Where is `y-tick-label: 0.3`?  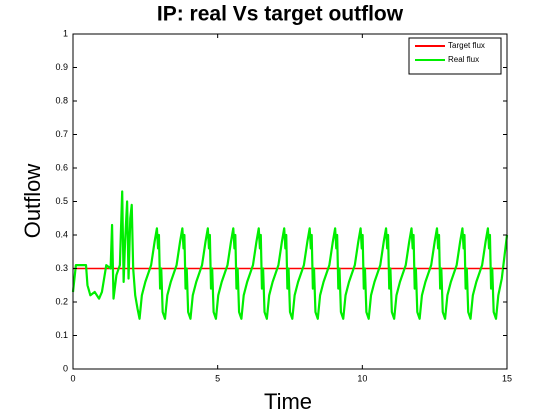
y-tick-label: 0.3 is located at coordinates (61, 268).